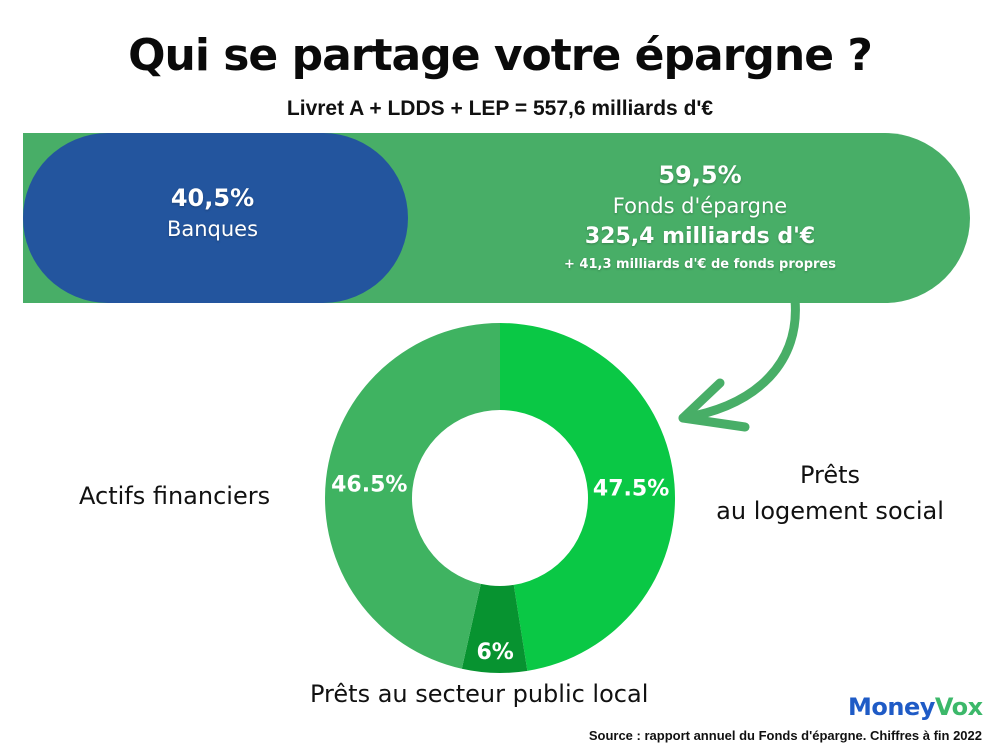  Describe the element at coordinates (631, 489) in the screenshot. I see `donut-label-0: 47.5%` at that location.